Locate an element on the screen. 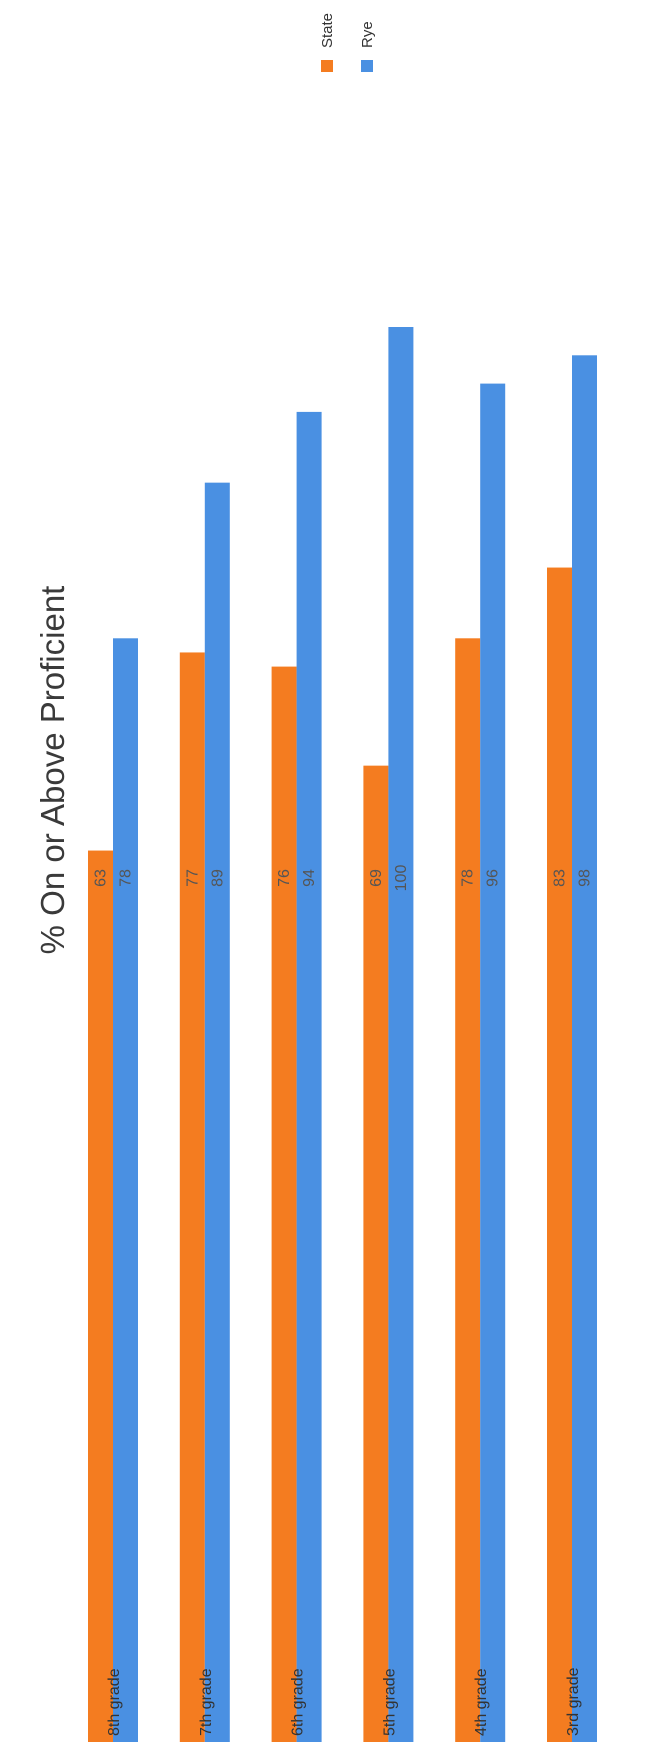  data-label-state-1: 63 is located at coordinates (101, 878).